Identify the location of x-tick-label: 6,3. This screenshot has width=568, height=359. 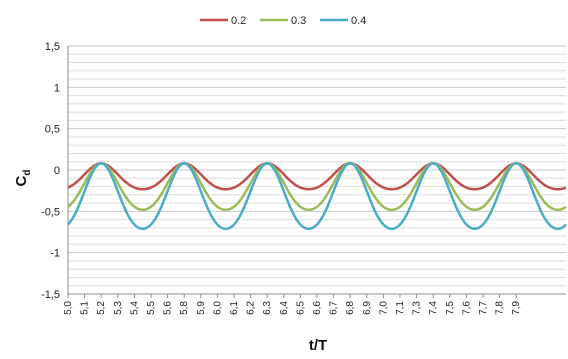
(267, 308).